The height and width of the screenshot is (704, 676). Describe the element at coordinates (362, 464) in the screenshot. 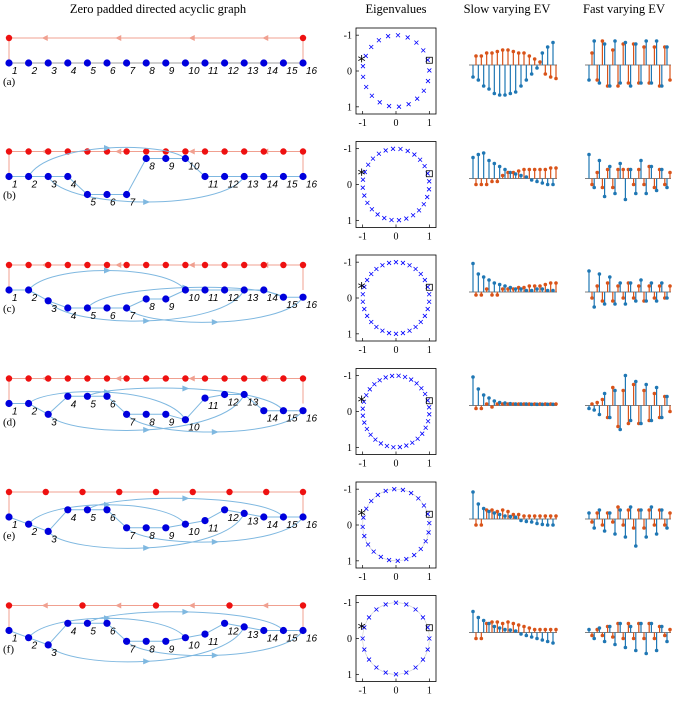

I see `eig-x-tick-label: -1` at that location.